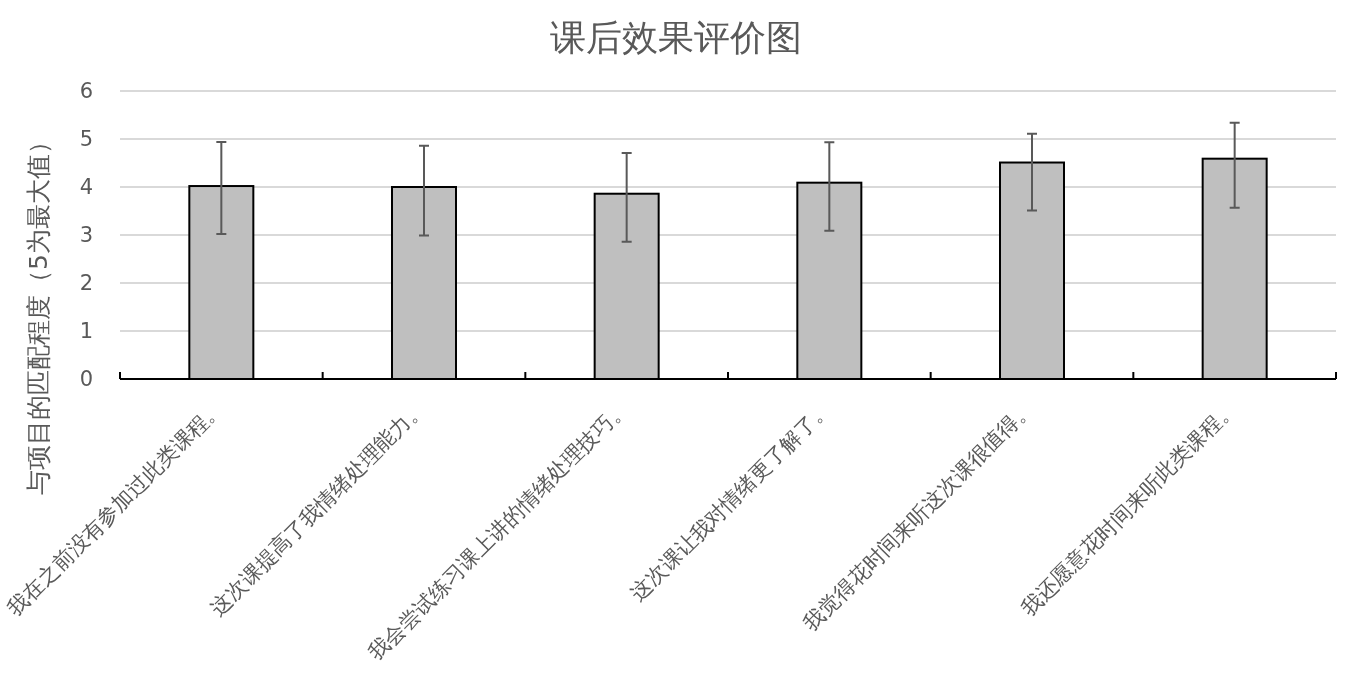 This screenshot has height=682, width=1348. Describe the element at coordinates (86, 379) in the screenshot. I see `ytick: 0` at that location.